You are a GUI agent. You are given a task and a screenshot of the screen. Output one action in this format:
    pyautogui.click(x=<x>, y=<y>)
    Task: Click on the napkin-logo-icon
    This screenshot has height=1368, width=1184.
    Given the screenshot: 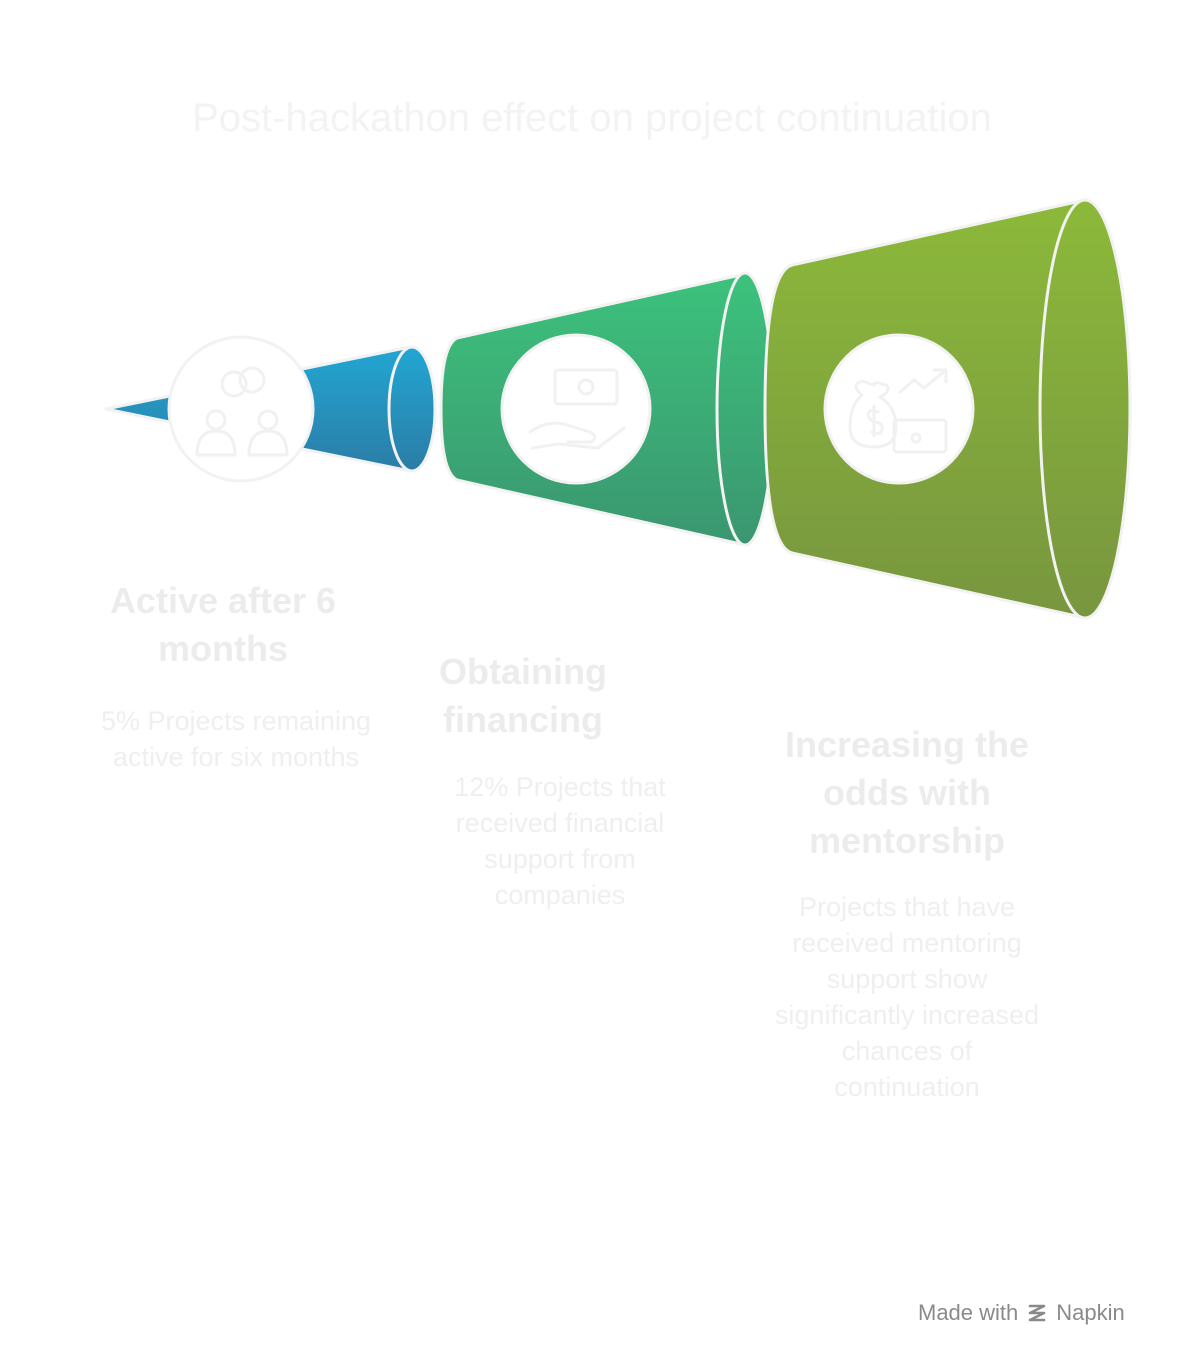 What is the action you would take?
    pyautogui.click(x=1037, y=1313)
    